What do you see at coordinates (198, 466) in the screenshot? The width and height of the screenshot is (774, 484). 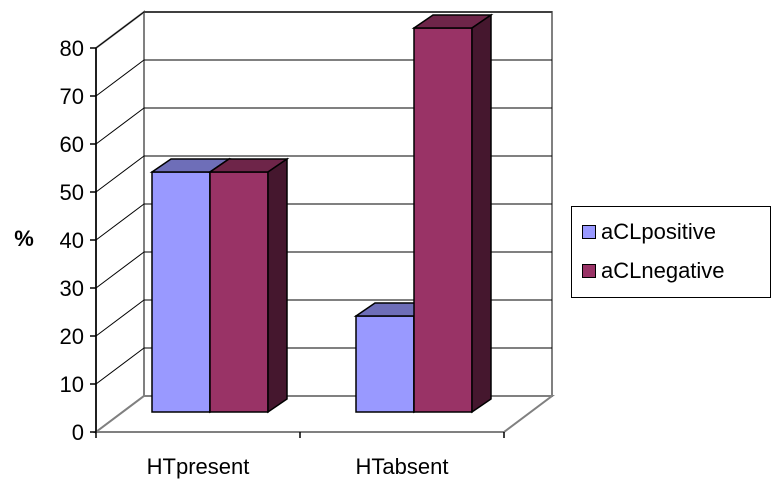 I see `x-tick-label-htpresent: HTpresent` at bounding box center [198, 466].